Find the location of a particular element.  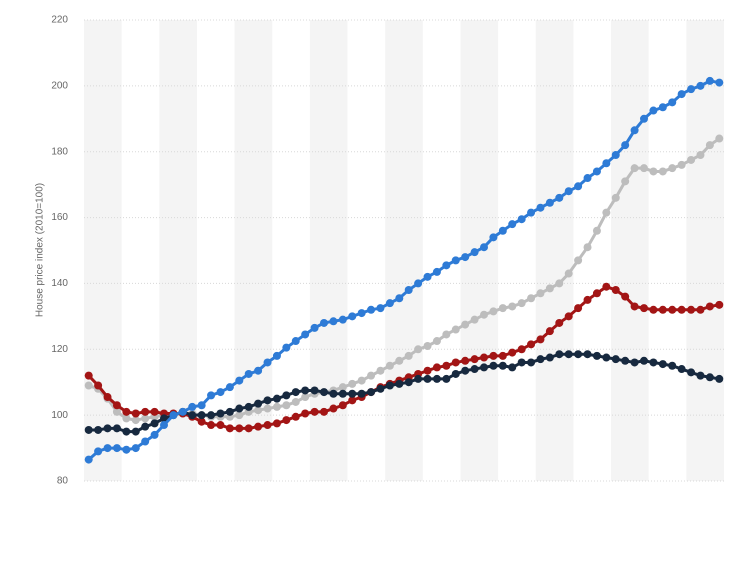

y-tick-label: 220 is located at coordinates (59, 20).